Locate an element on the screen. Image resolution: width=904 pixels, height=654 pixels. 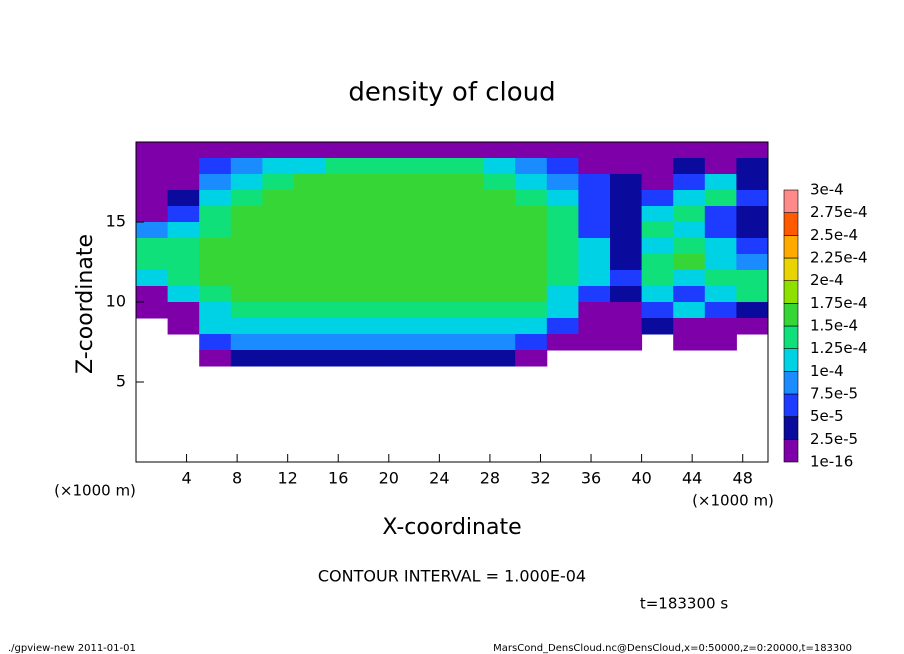
y-axis-label: Z-coordinate is located at coordinates (85, 304).